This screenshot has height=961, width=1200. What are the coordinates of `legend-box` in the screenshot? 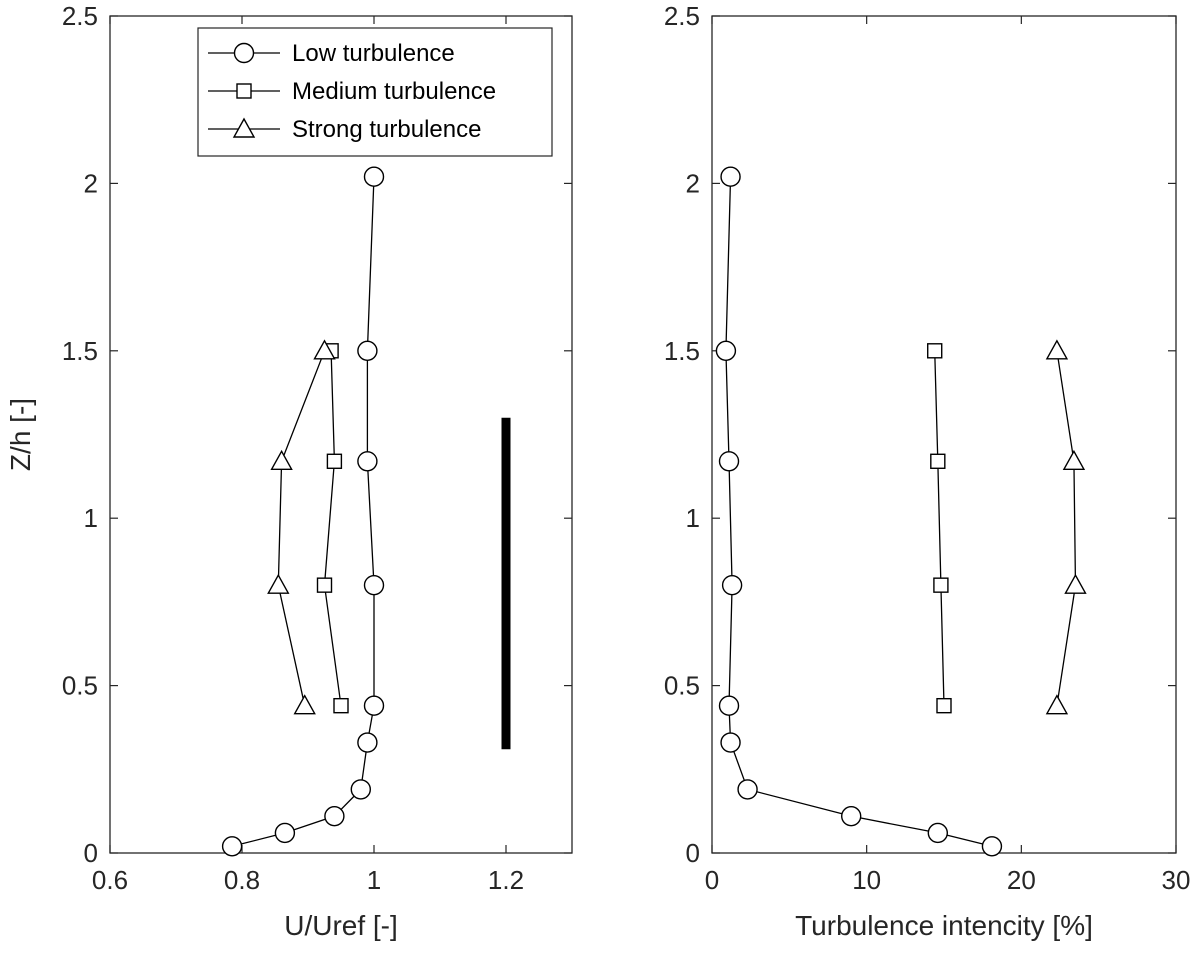 It's located at (375, 92).